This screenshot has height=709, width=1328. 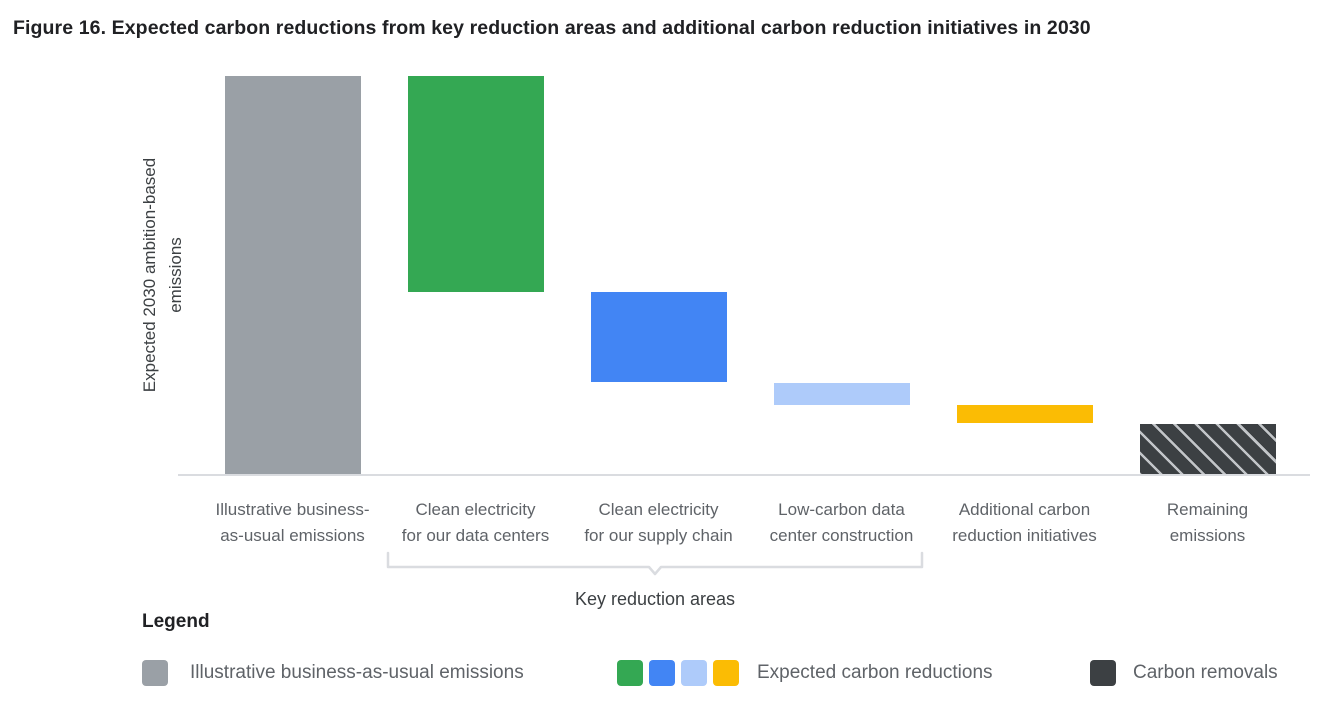 I want to click on bar-clean-electricity-supply-chain, so click(x=658, y=337).